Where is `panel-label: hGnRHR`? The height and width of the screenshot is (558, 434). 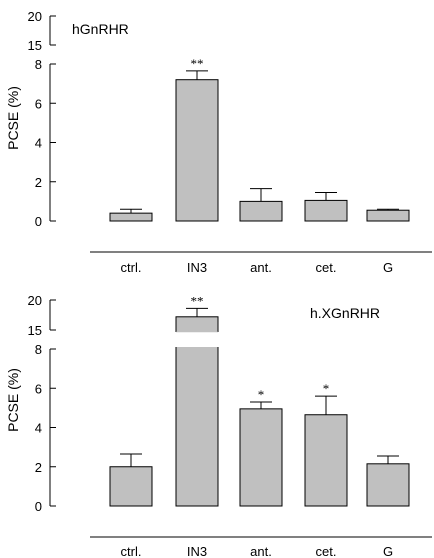
panel-label: hGnRHR is located at coordinates (100, 29).